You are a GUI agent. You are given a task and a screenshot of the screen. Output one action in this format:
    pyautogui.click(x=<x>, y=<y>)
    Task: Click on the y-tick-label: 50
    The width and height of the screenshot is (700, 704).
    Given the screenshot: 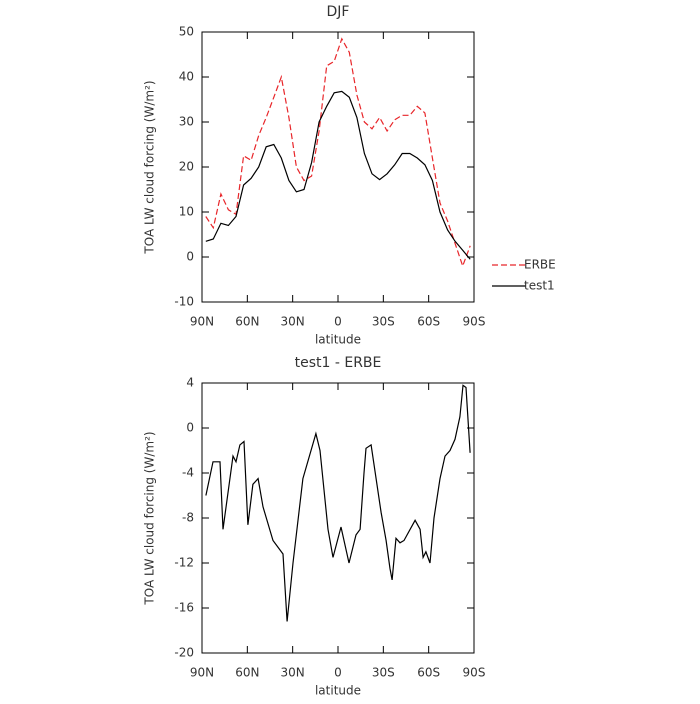 What is the action you would take?
    pyautogui.click(x=186, y=32)
    